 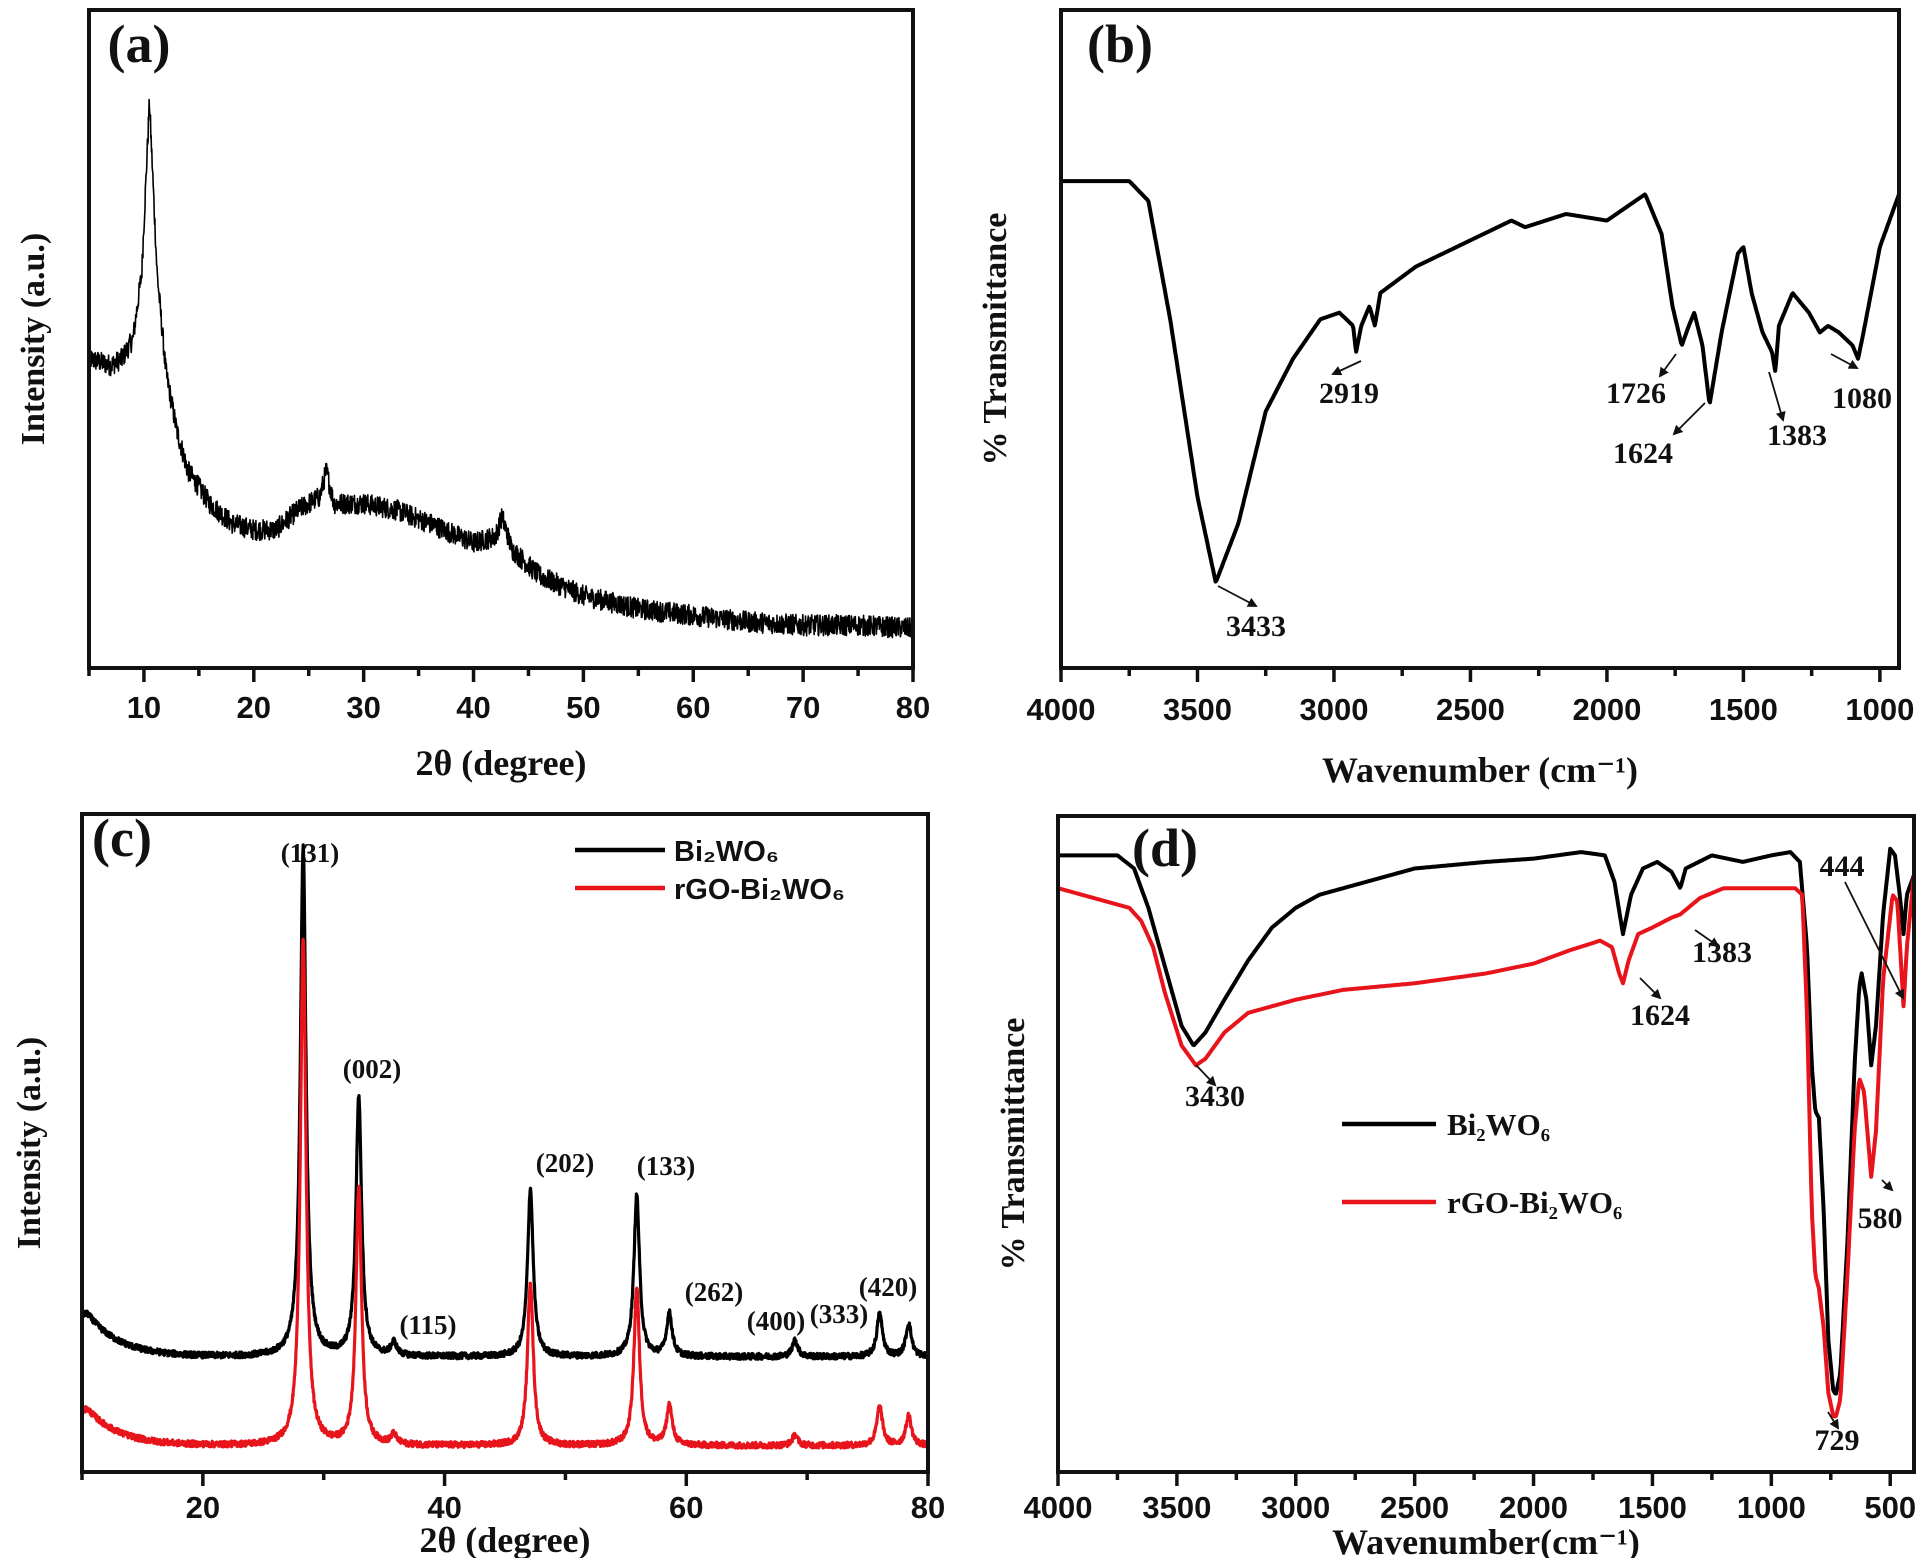 What do you see at coordinates (1486, 1540) in the screenshot?
I see `x-axis-label: Wavenumber(cm⁻¹)` at bounding box center [1486, 1540].